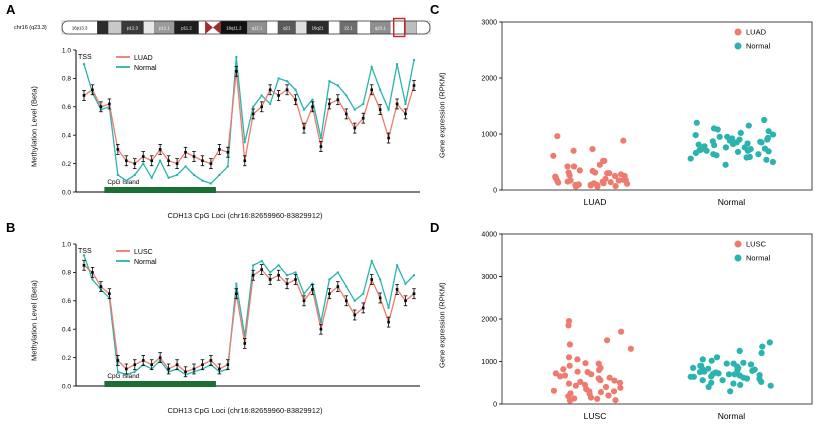 This screenshot has height=436, width=824. I want to click on category-label: LUSC, so click(595, 416).